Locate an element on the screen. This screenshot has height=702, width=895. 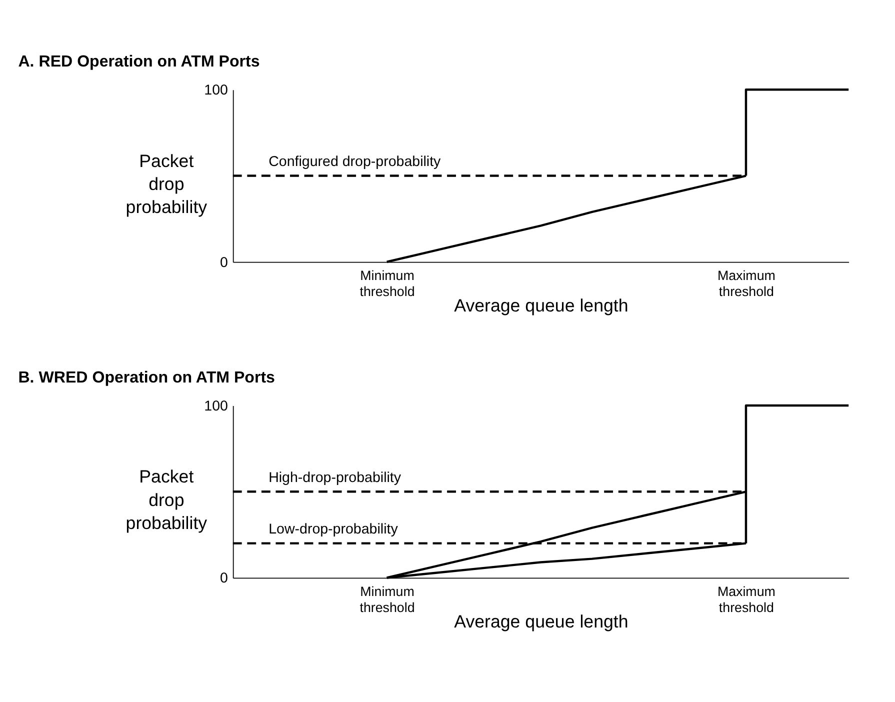
series-label: Configured drop-probability is located at coordinates (355, 162).